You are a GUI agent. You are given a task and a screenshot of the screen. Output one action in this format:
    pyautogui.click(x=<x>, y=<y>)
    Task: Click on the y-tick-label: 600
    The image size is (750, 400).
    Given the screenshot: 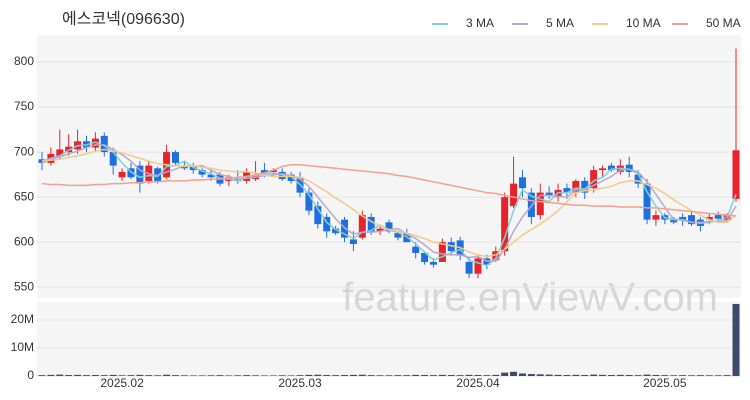 What is the action you would take?
    pyautogui.click(x=24, y=241)
    